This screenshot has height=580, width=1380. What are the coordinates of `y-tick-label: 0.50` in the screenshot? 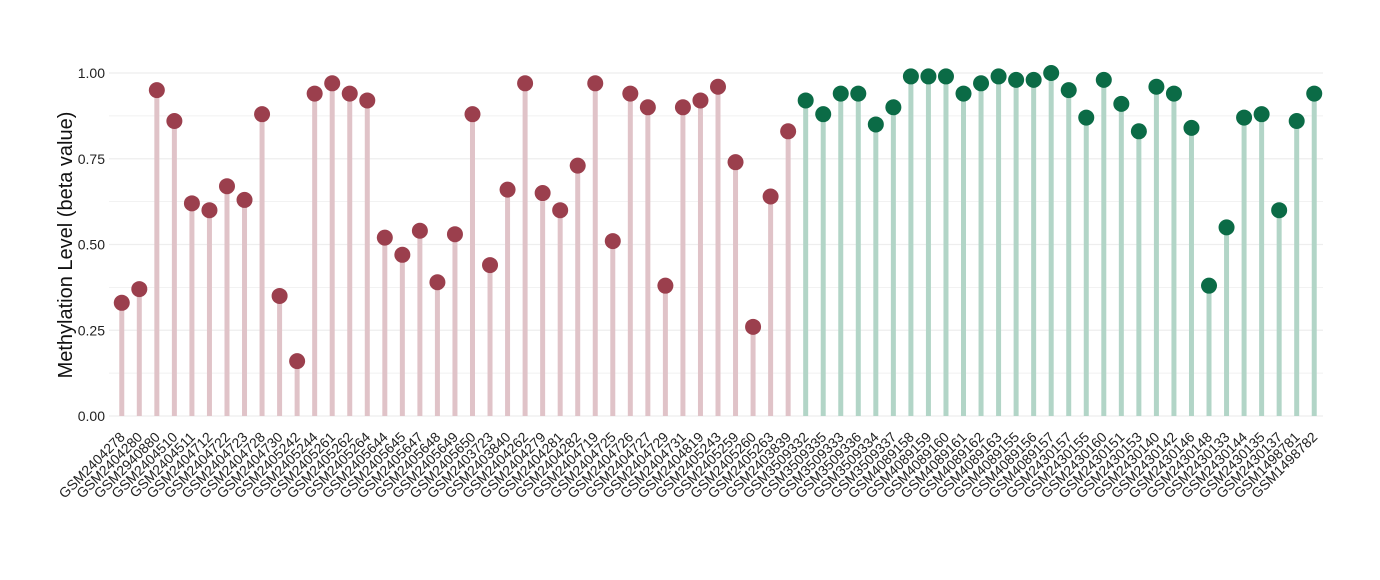 It's located at (91, 245).